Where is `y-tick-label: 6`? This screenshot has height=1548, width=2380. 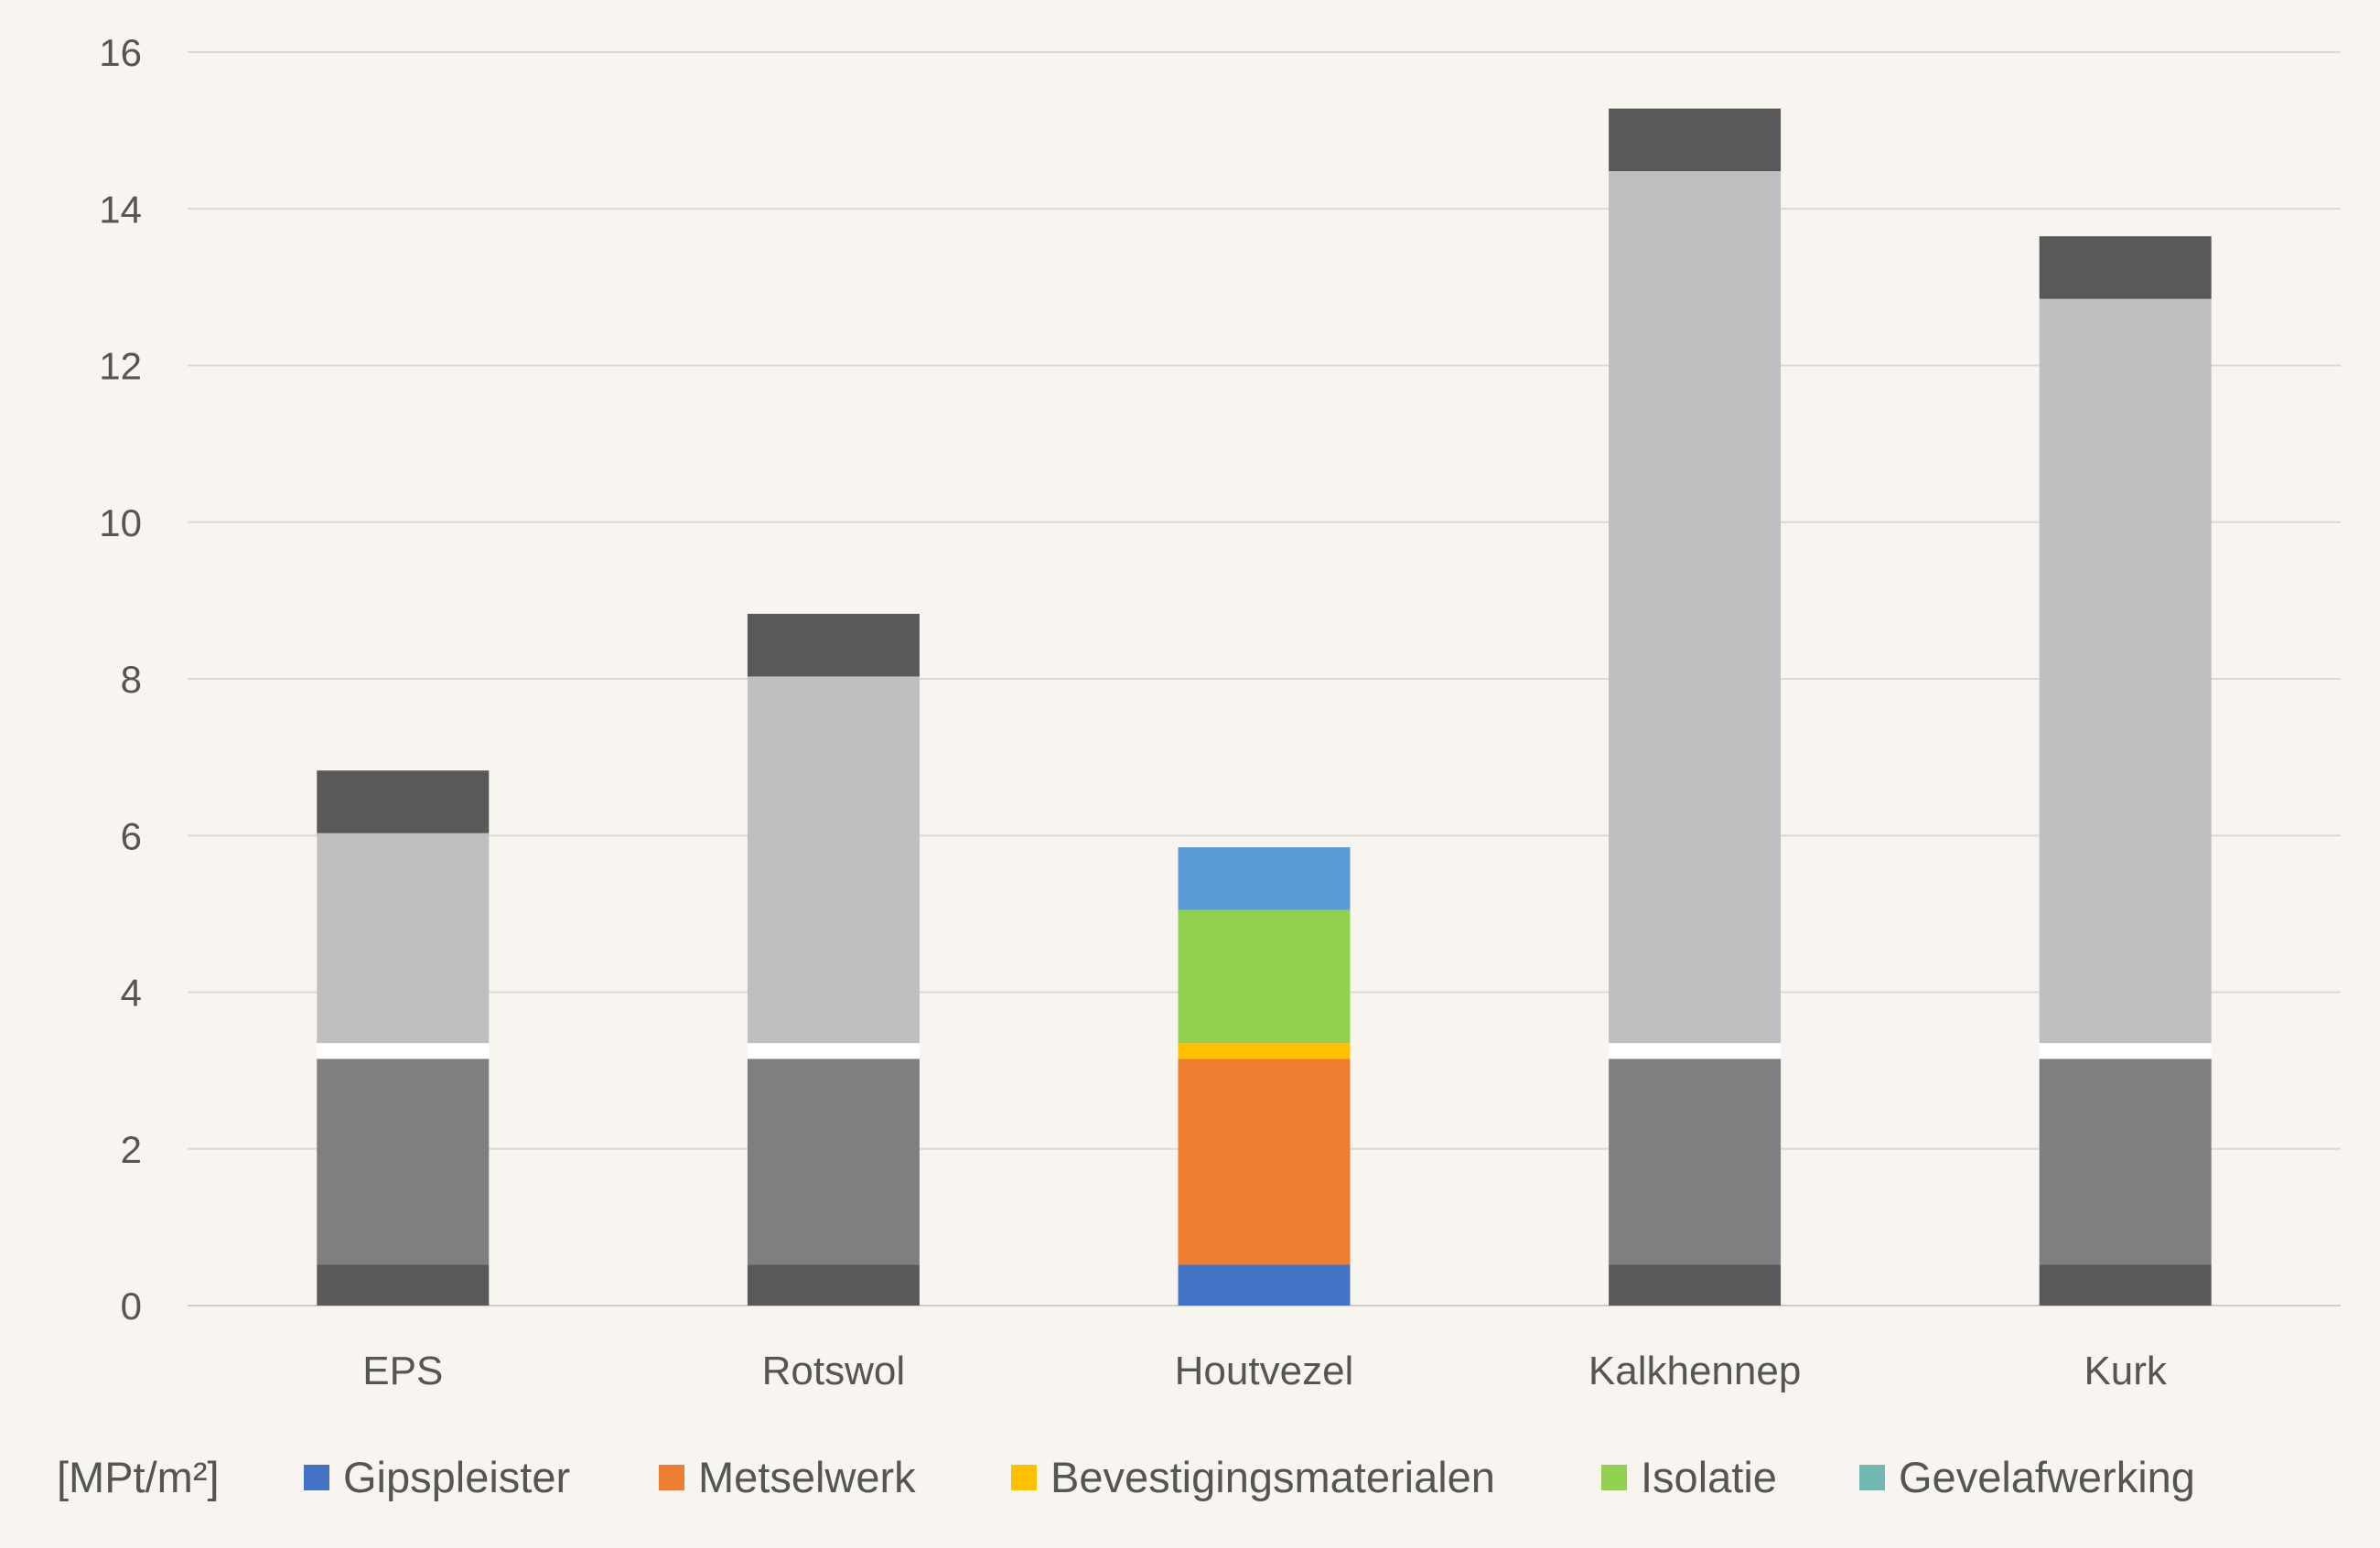 y-tick-label: 6 is located at coordinates (131, 835).